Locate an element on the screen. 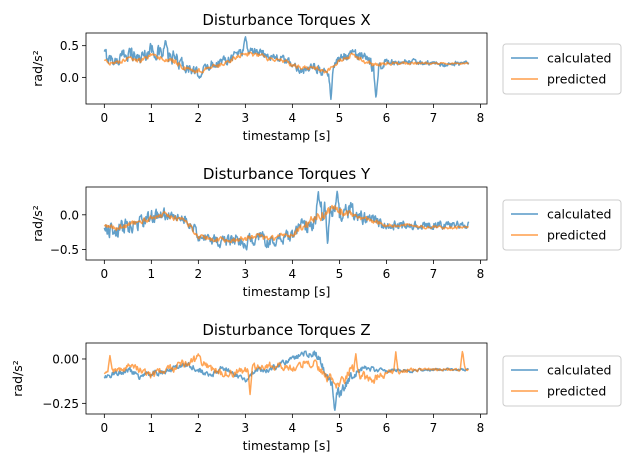 This screenshot has height=469, width=635. y-tick-label: −0.25 is located at coordinates (60, 404).